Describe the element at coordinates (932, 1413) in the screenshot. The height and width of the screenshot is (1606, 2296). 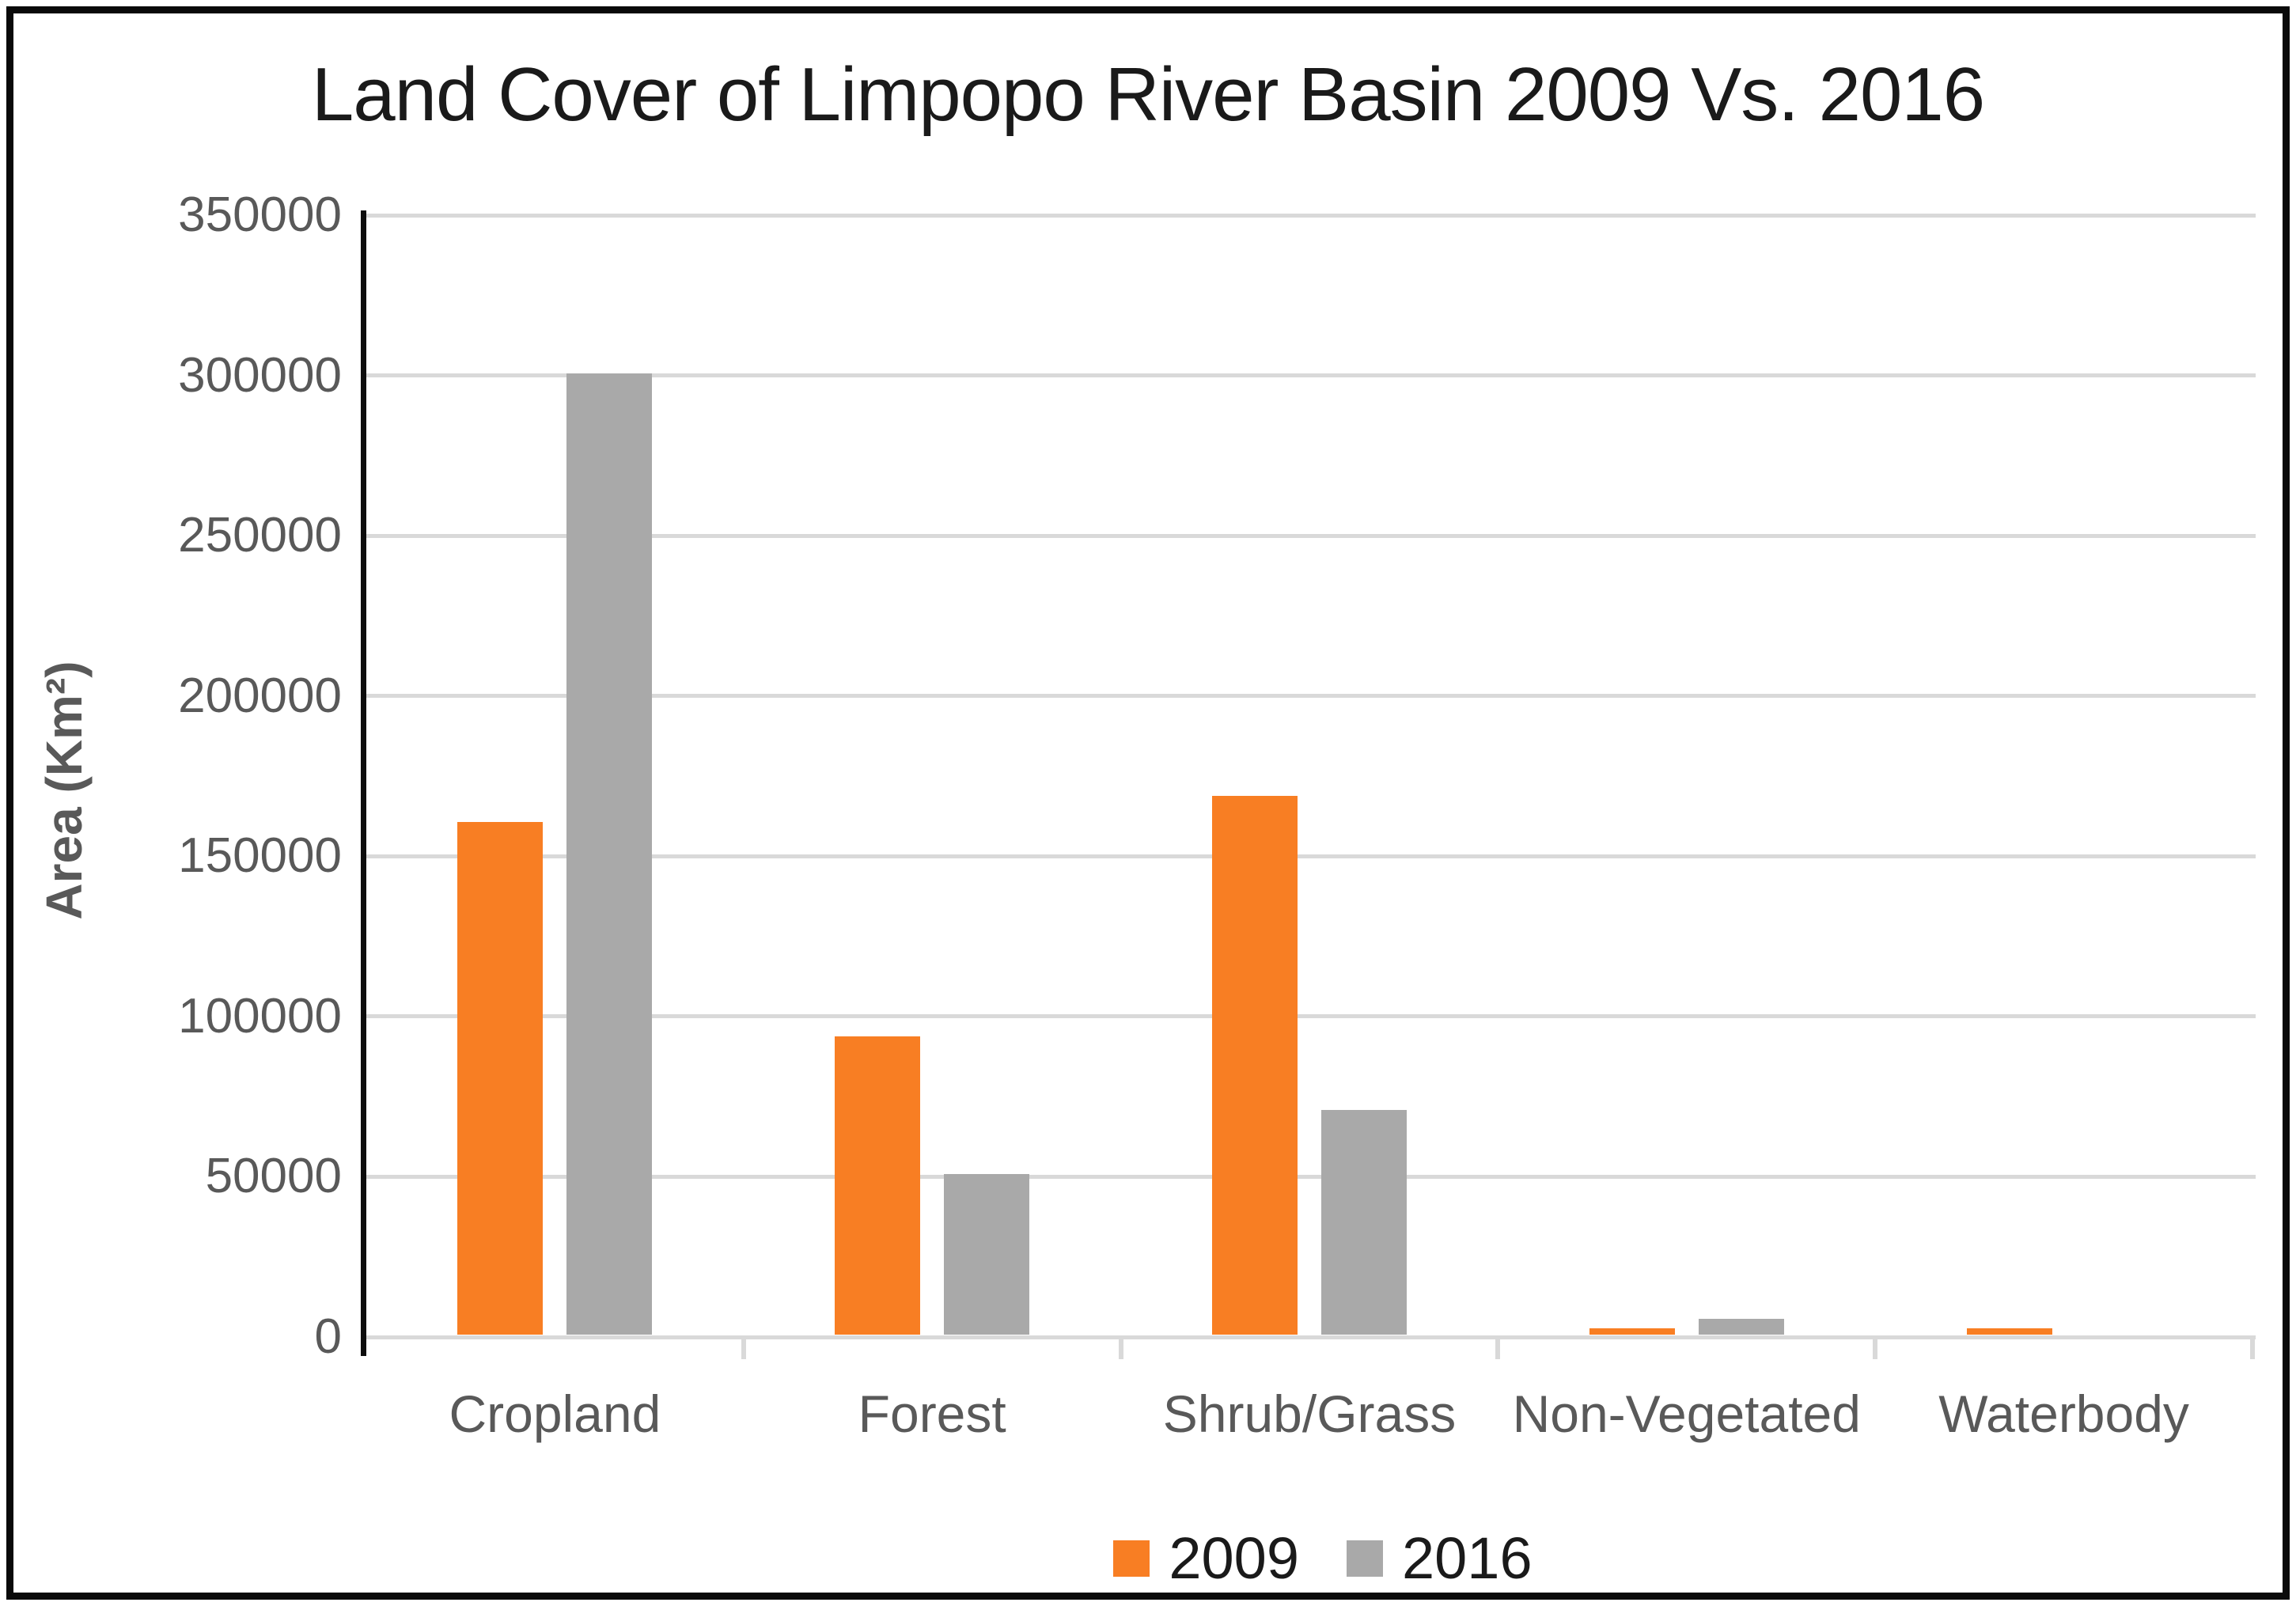
I see `category-label-forest: Forest` at that location.